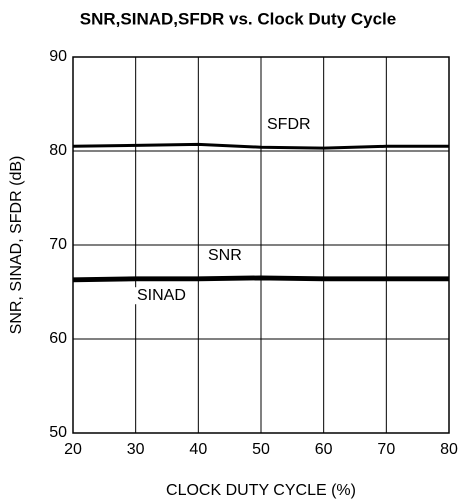 The image size is (465, 502). What do you see at coordinates (58, 338) in the screenshot?
I see `y-tick-label: 60` at bounding box center [58, 338].